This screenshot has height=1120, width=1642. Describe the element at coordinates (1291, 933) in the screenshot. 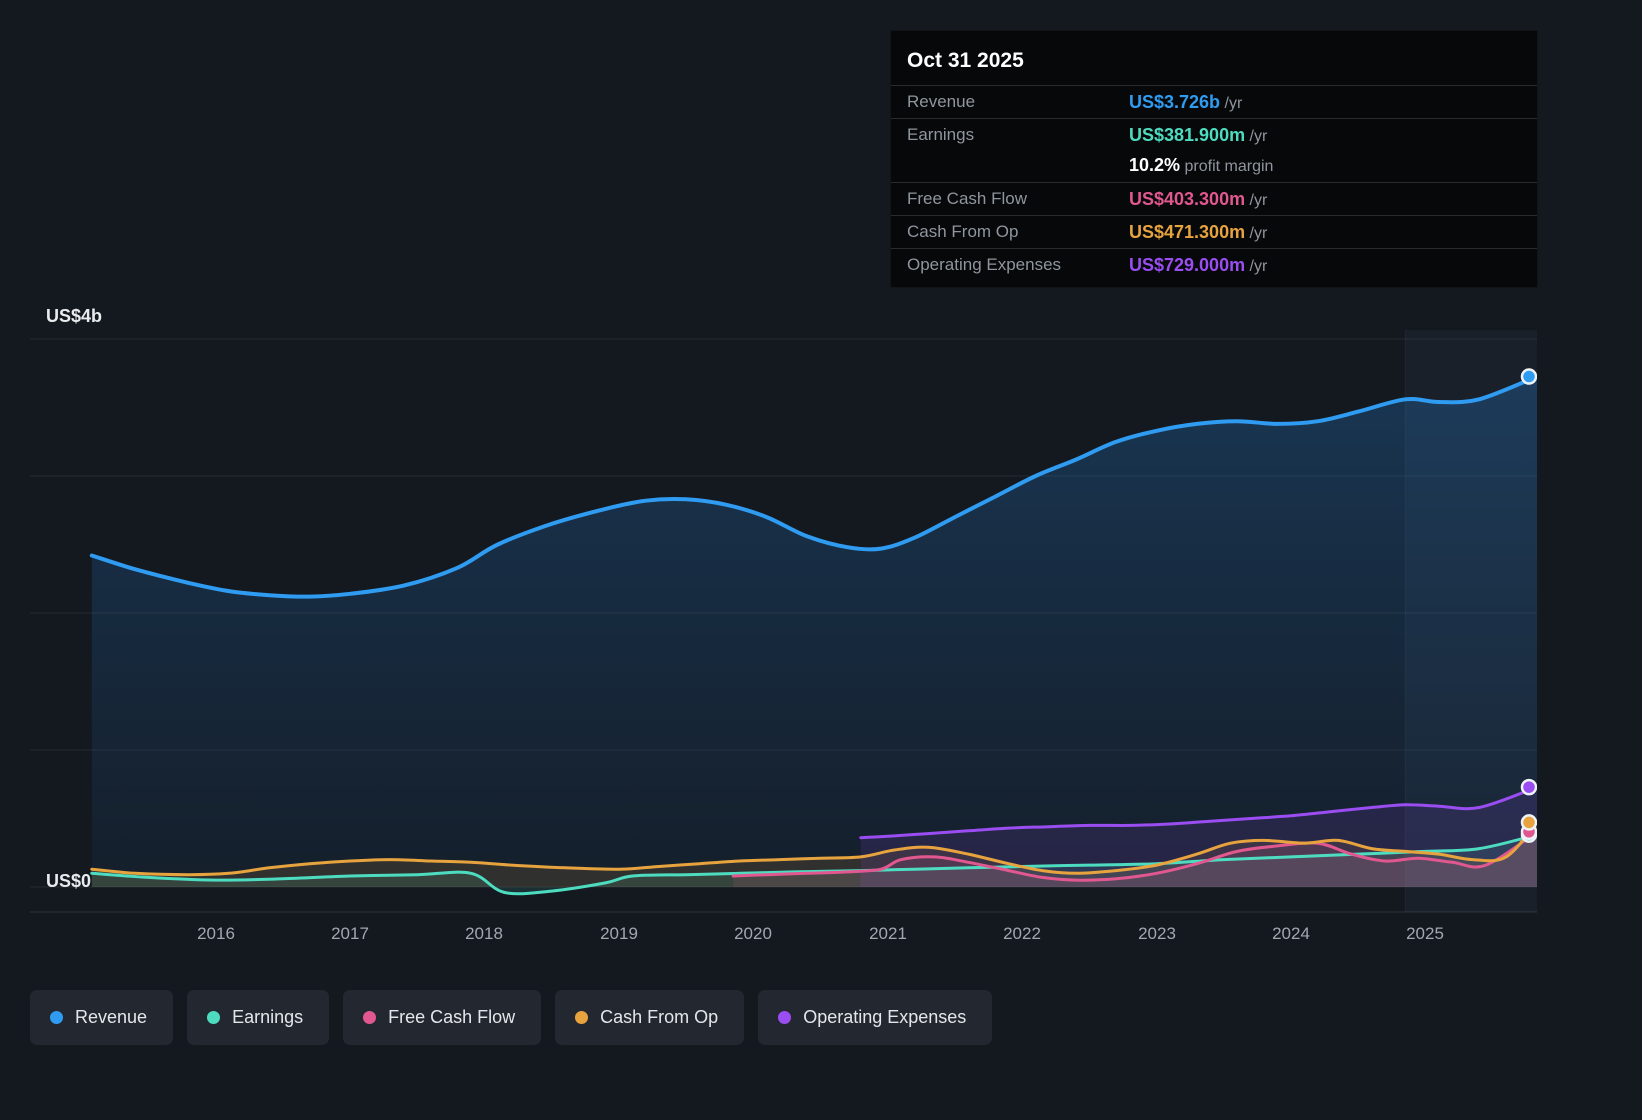

I see `x-tick-label: 2024` at that location.